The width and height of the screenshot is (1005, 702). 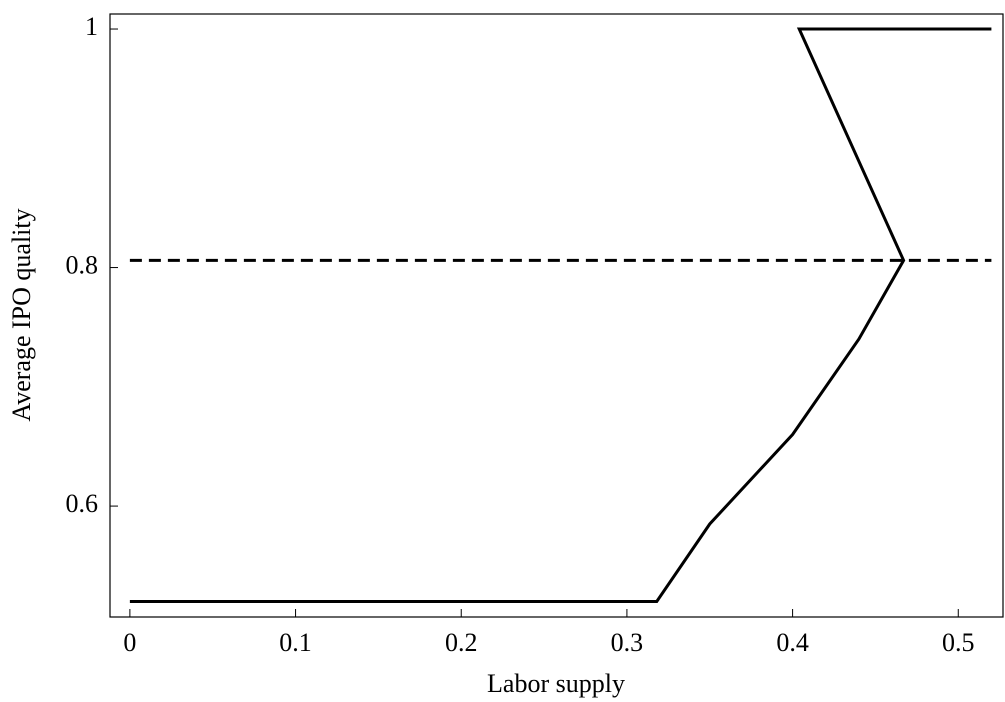 What do you see at coordinates (82, 503) in the screenshot?
I see `y-tick-label: 0.6` at bounding box center [82, 503].